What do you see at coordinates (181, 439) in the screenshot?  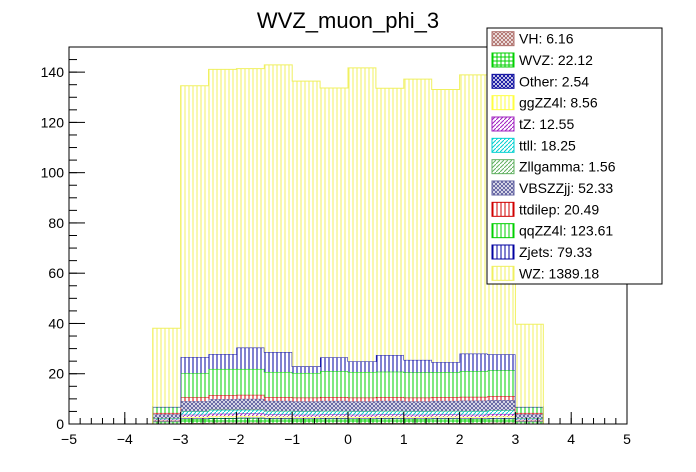 I see `x-tick-label: −3` at bounding box center [181, 439].